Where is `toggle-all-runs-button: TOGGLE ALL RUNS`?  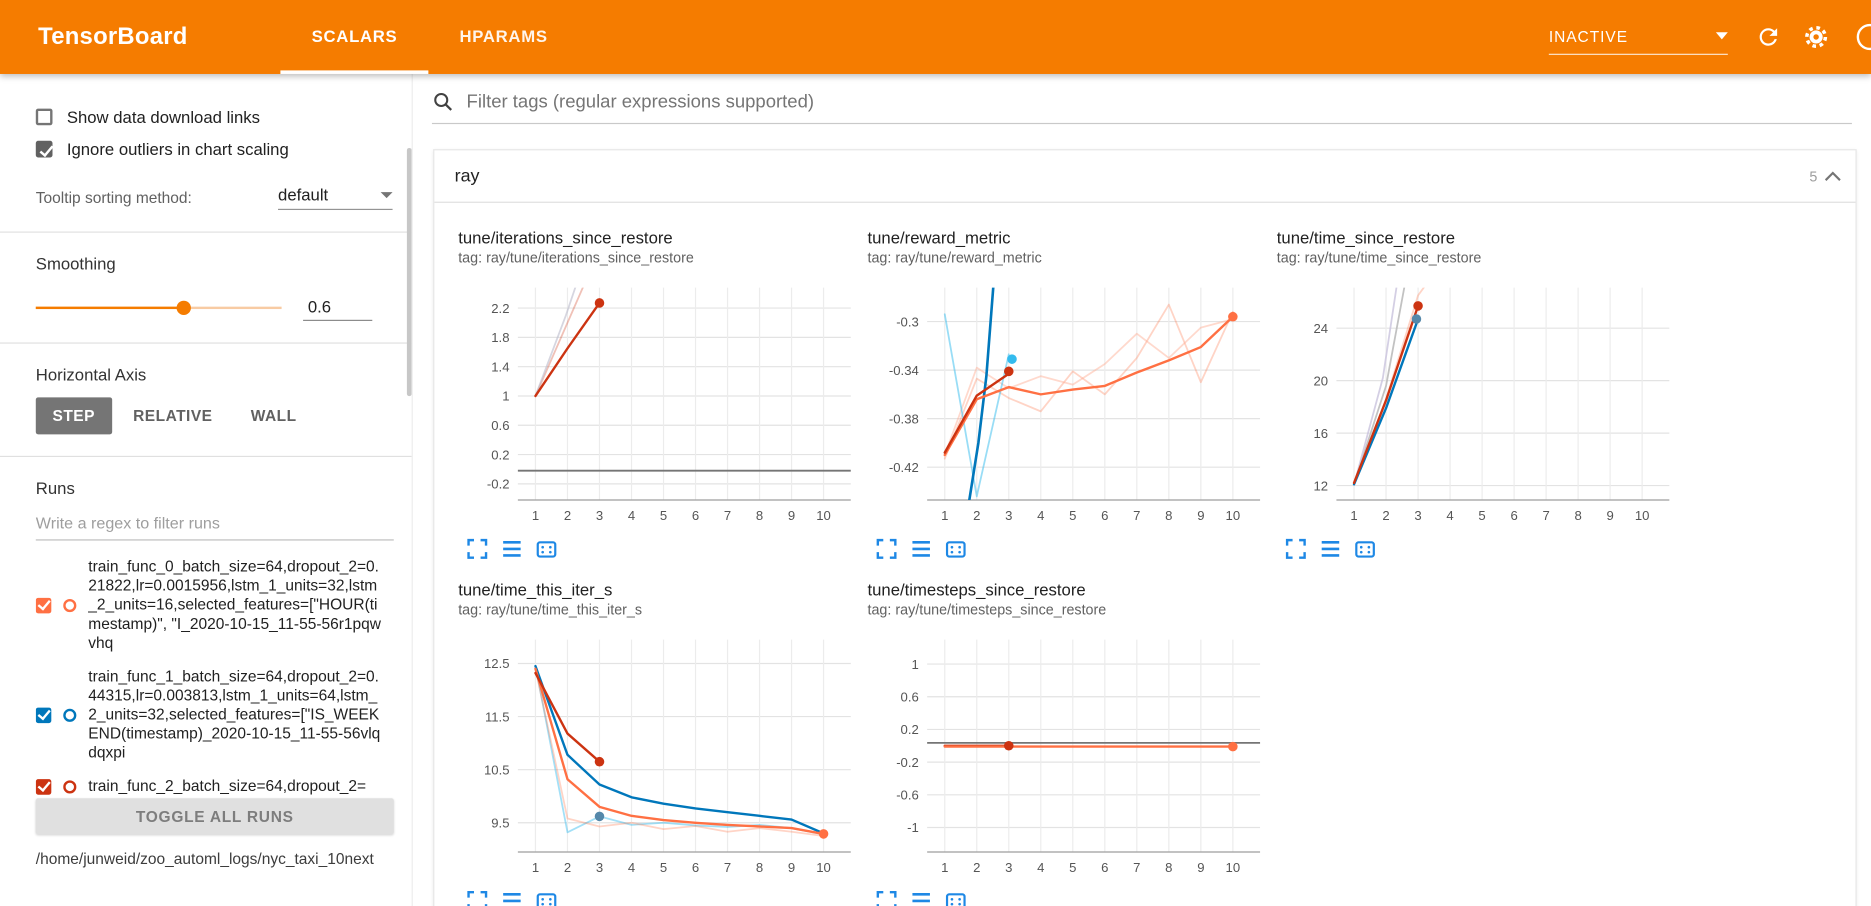 toggle-all-runs-button: TOGGLE ALL RUNS is located at coordinates (214, 816).